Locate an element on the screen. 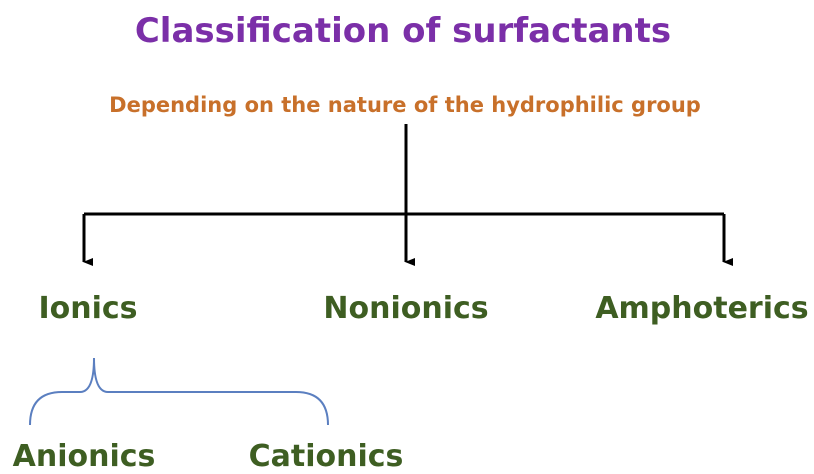 This screenshot has height=474, width=814. node-label: Nonionics is located at coordinates (405, 308).